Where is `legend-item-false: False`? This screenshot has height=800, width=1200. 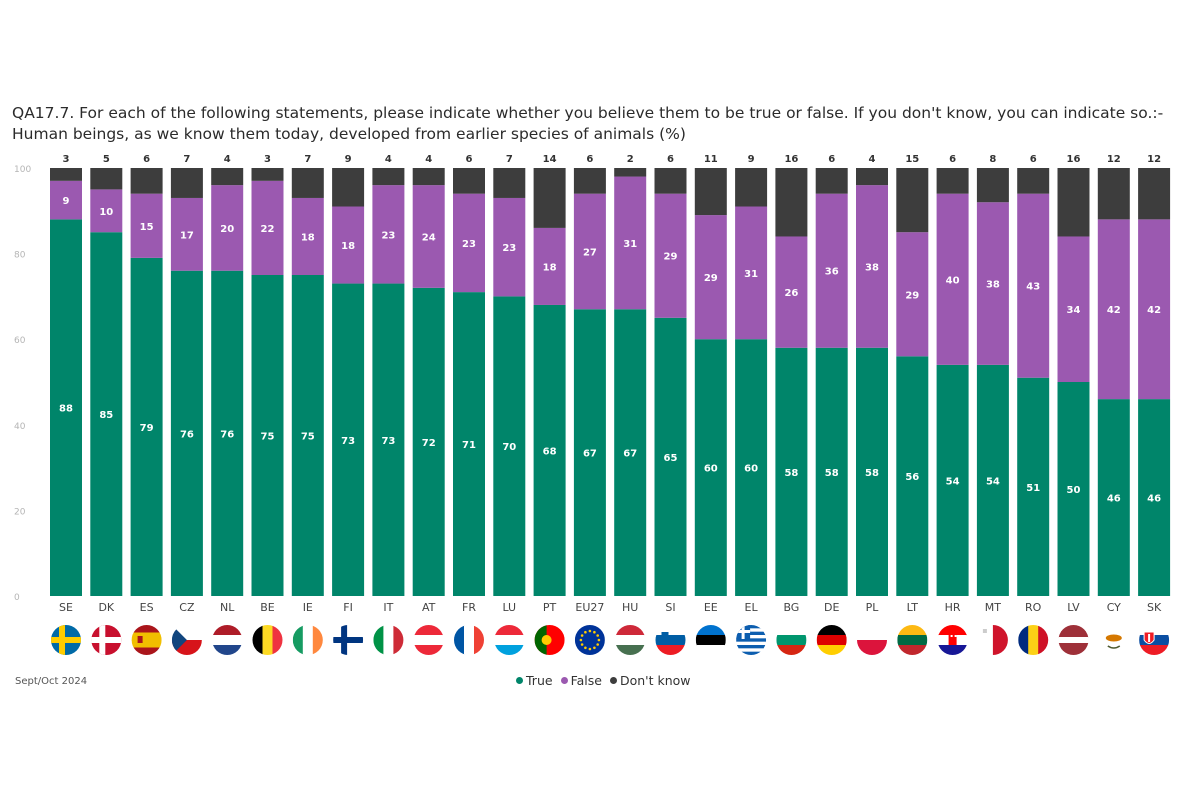 legend-item-false: False is located at coordinates (581, 680).